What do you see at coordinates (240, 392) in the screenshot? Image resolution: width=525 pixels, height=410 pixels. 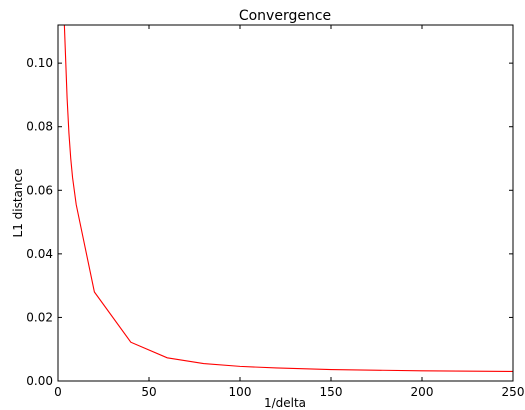 I see `x-tick-label: 100` at bounding box center [240, 392].